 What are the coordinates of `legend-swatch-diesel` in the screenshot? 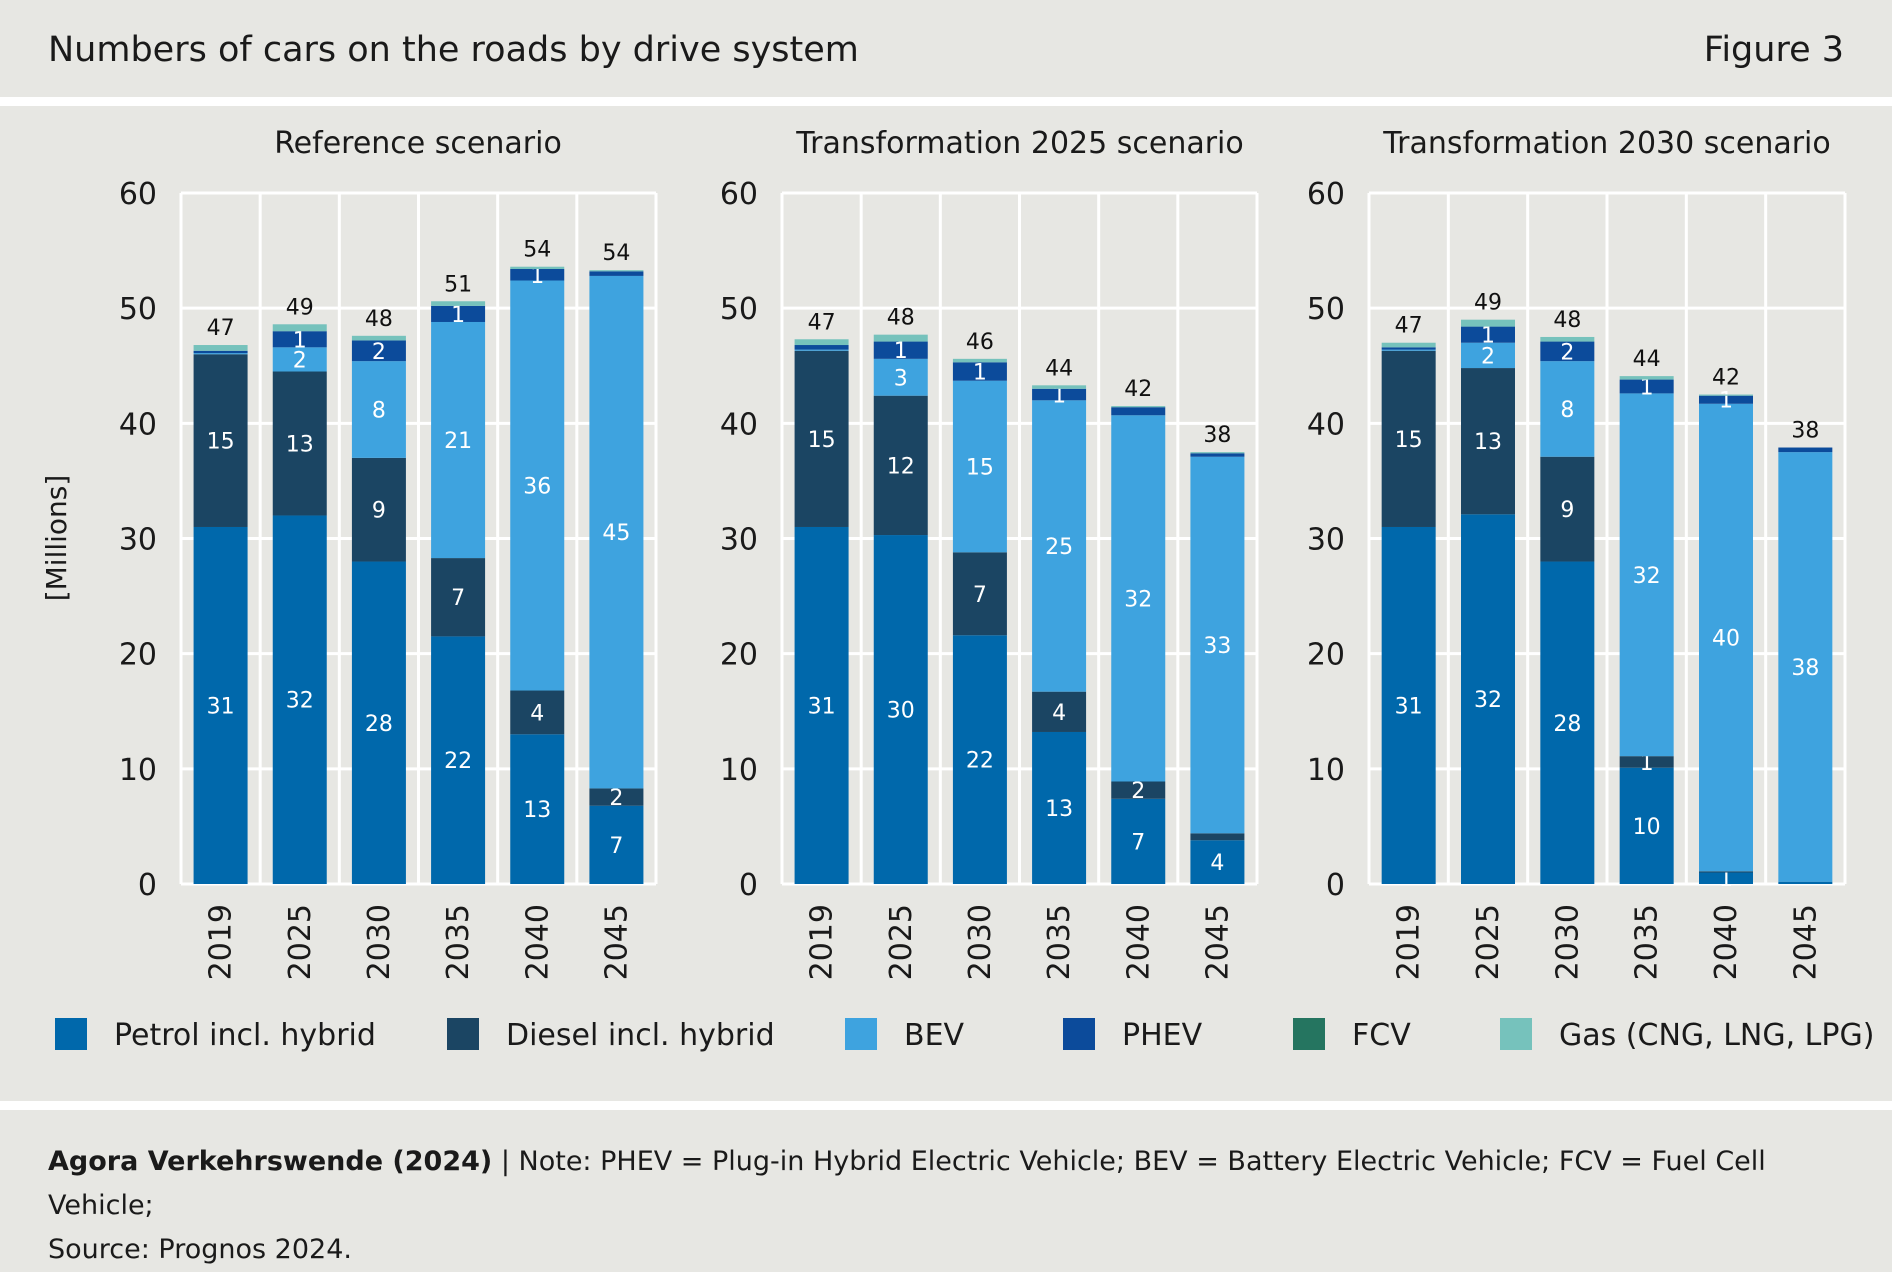 It's located at (463, 1034).